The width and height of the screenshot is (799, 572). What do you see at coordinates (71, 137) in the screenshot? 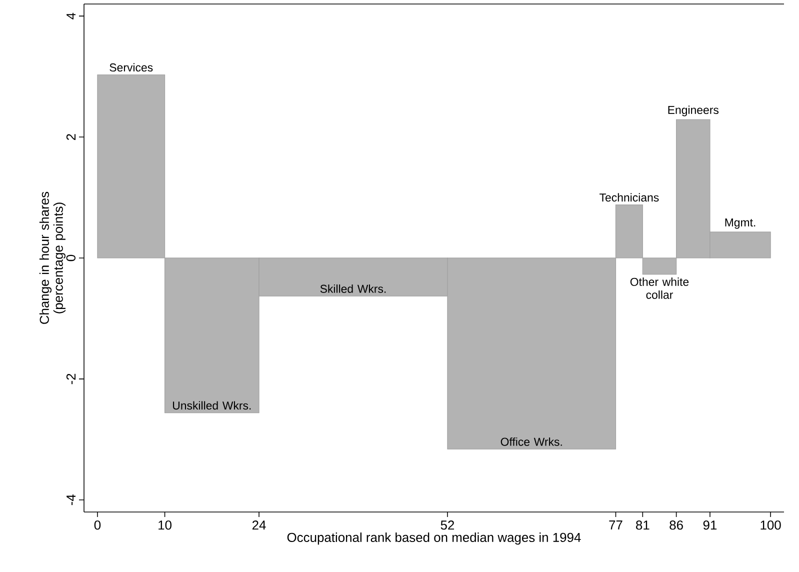
I see `y-tick-label: 2` at bounding box center [71, 137].